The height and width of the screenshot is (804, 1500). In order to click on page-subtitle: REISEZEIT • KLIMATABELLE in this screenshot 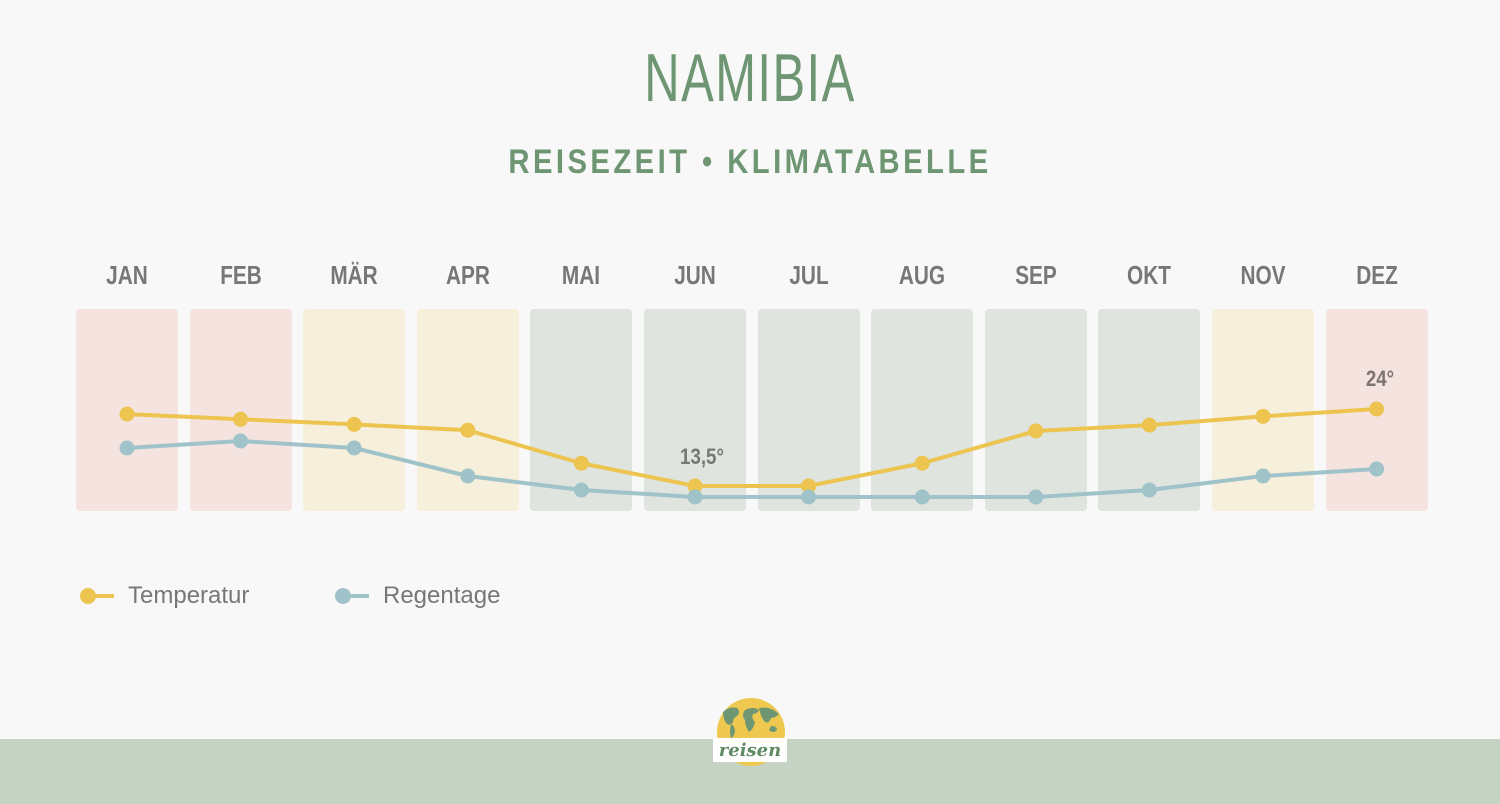, I will do `click(750, 162)`.